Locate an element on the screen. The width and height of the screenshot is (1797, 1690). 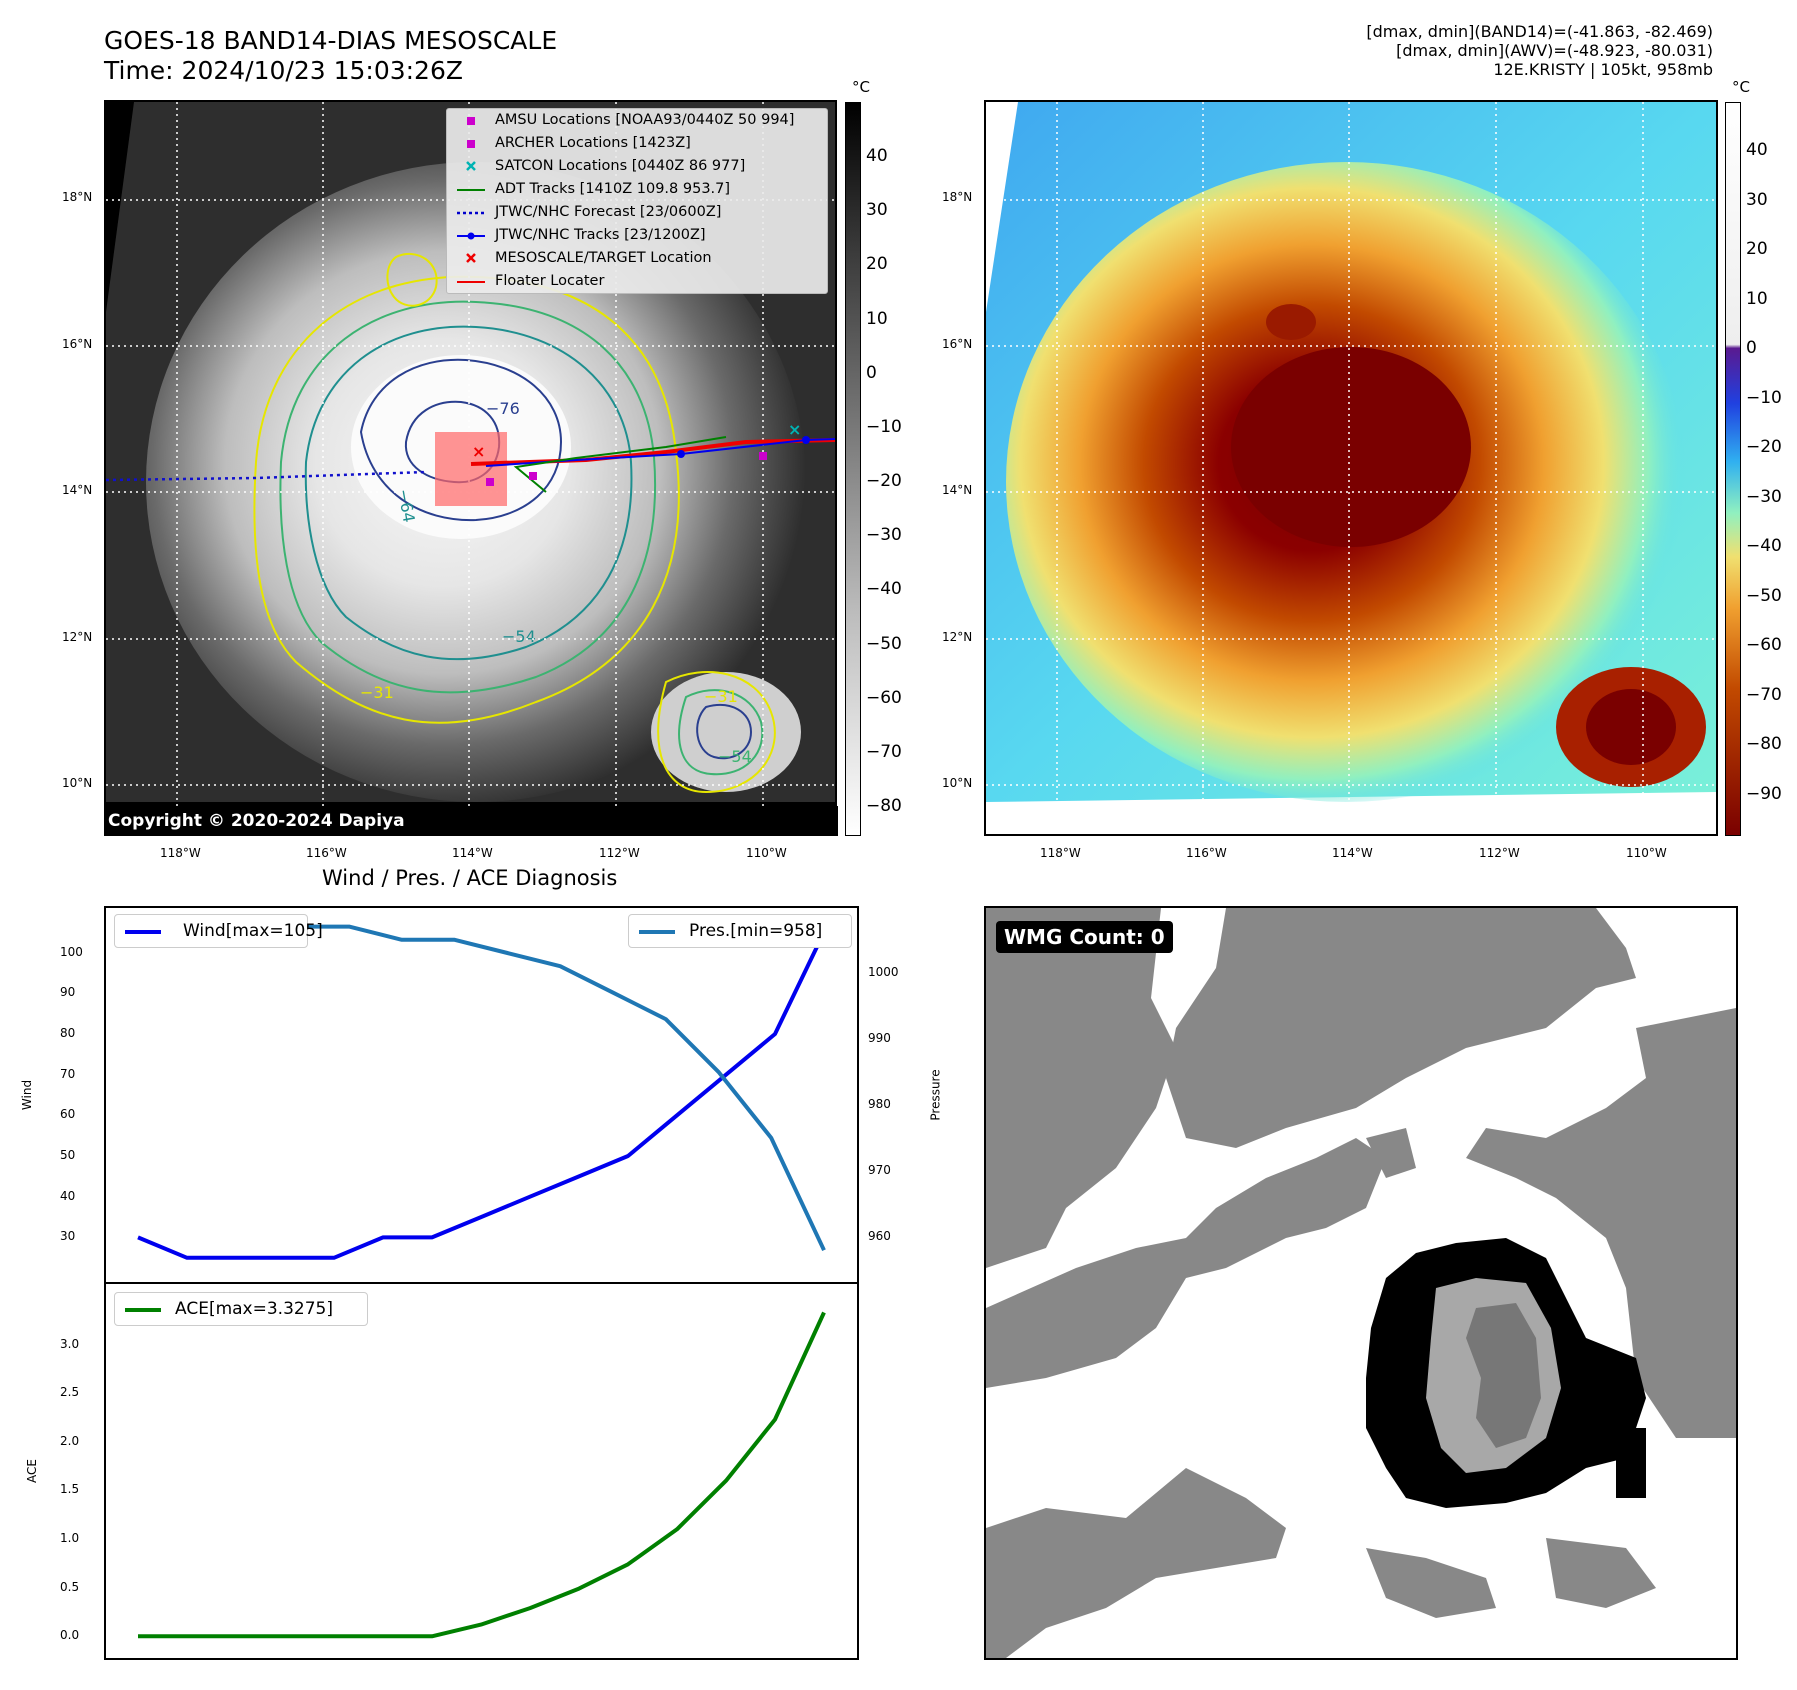
wind-ytick: 30 is located at coordinates (68, 1236).